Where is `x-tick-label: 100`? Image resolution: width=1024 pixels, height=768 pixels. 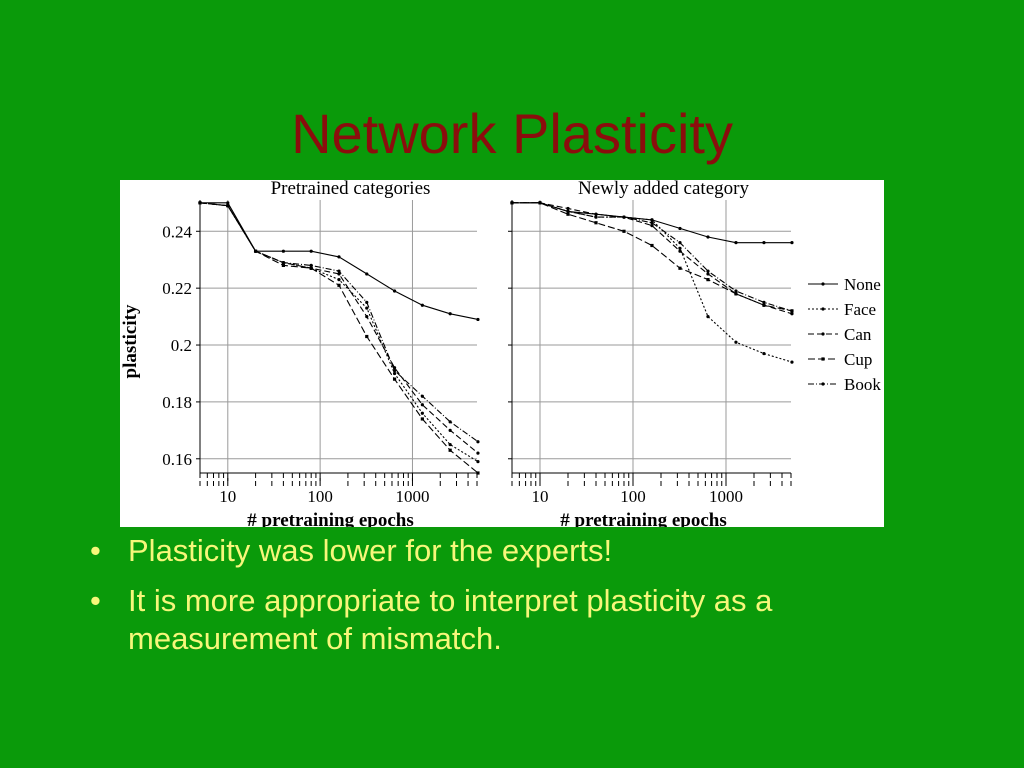
x-tick-label: 100 is located at coordinates (320, 496).